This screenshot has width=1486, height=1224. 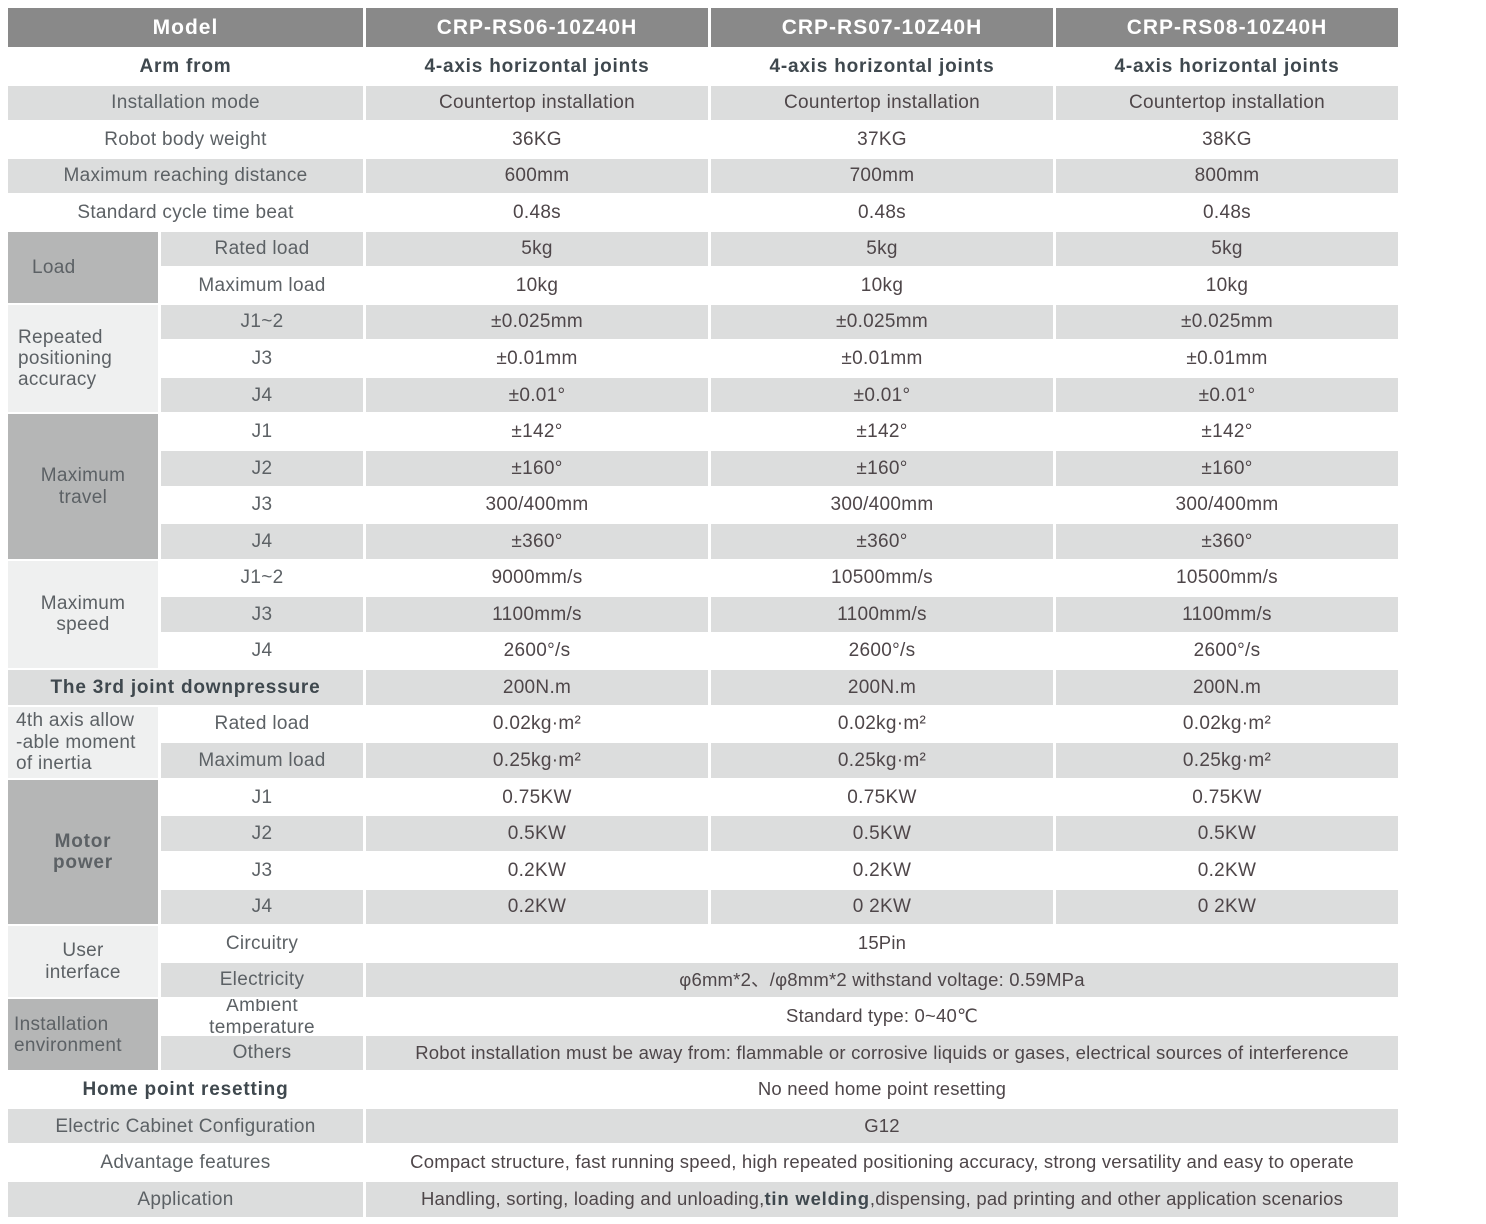 What do you see at coordinates (537, 139) in the screenshot?
I see `value-cell: 36KG` at bounding box center [537, 139].